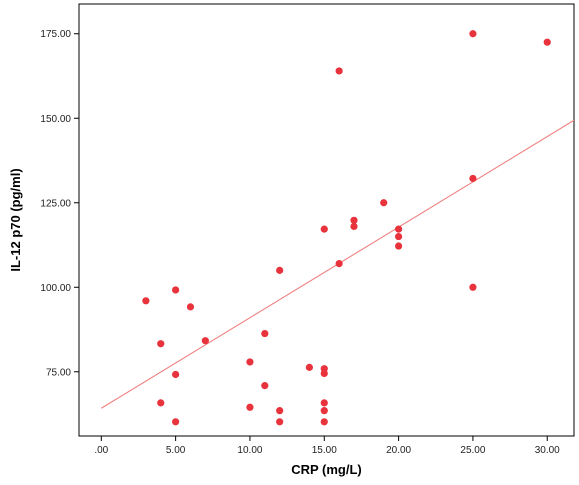 The width and height of the screenshot is (579, 485). What do you see at coordinates (249, 450) in the screenshot?
I see `x-tick-label: 10.00` at bounding box center [249, 450].